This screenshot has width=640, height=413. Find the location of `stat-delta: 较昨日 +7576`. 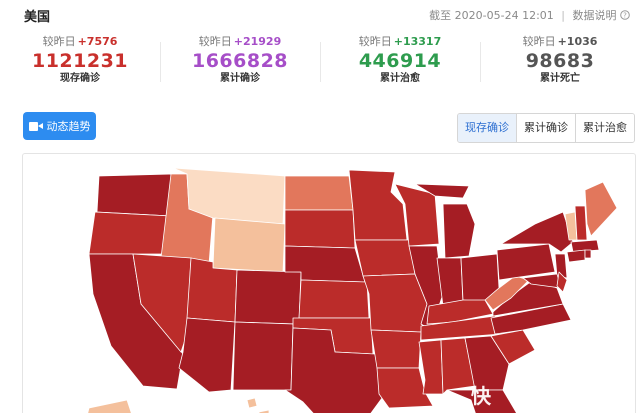

stat-delta: 较昨日 +7576 is located at coordinates (80, 42).